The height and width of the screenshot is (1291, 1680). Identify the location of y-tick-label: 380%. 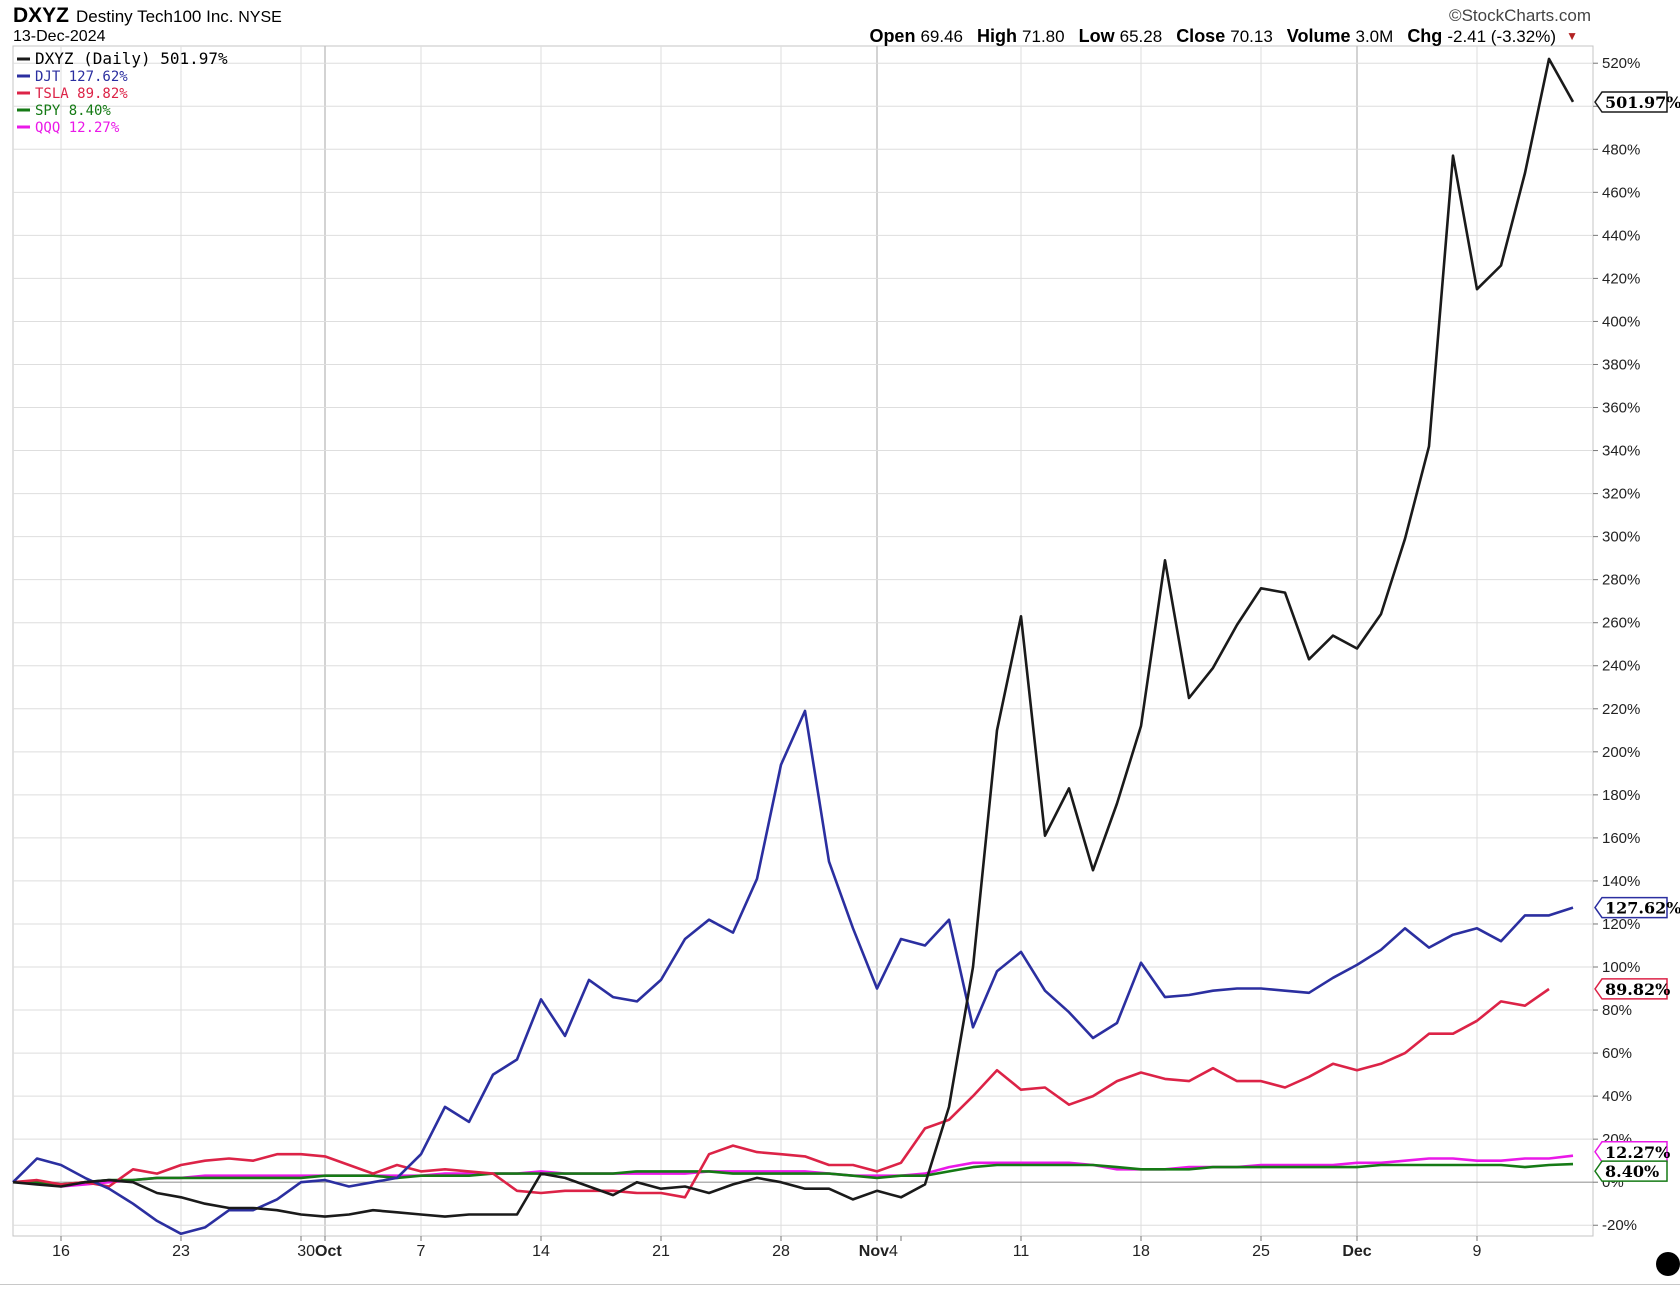
(1621, 364).